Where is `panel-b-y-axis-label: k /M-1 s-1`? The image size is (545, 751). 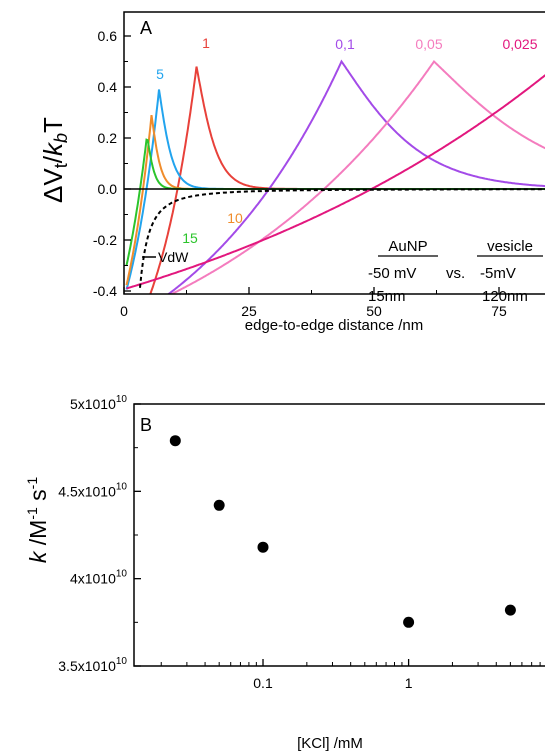 panel-b-y-axis-label: k /M-1 s-1 is located at coordinates (37, 520).